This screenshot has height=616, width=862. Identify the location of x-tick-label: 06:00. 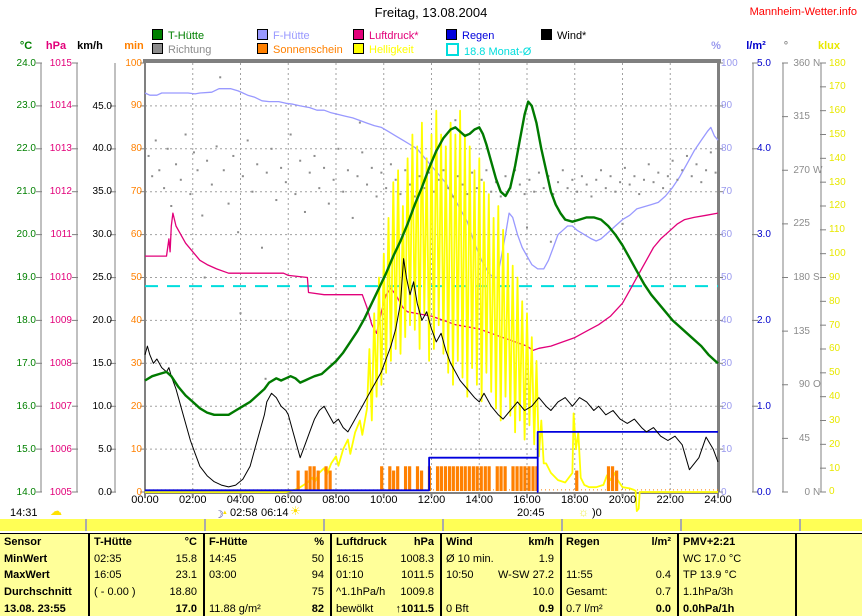
(288, 500).